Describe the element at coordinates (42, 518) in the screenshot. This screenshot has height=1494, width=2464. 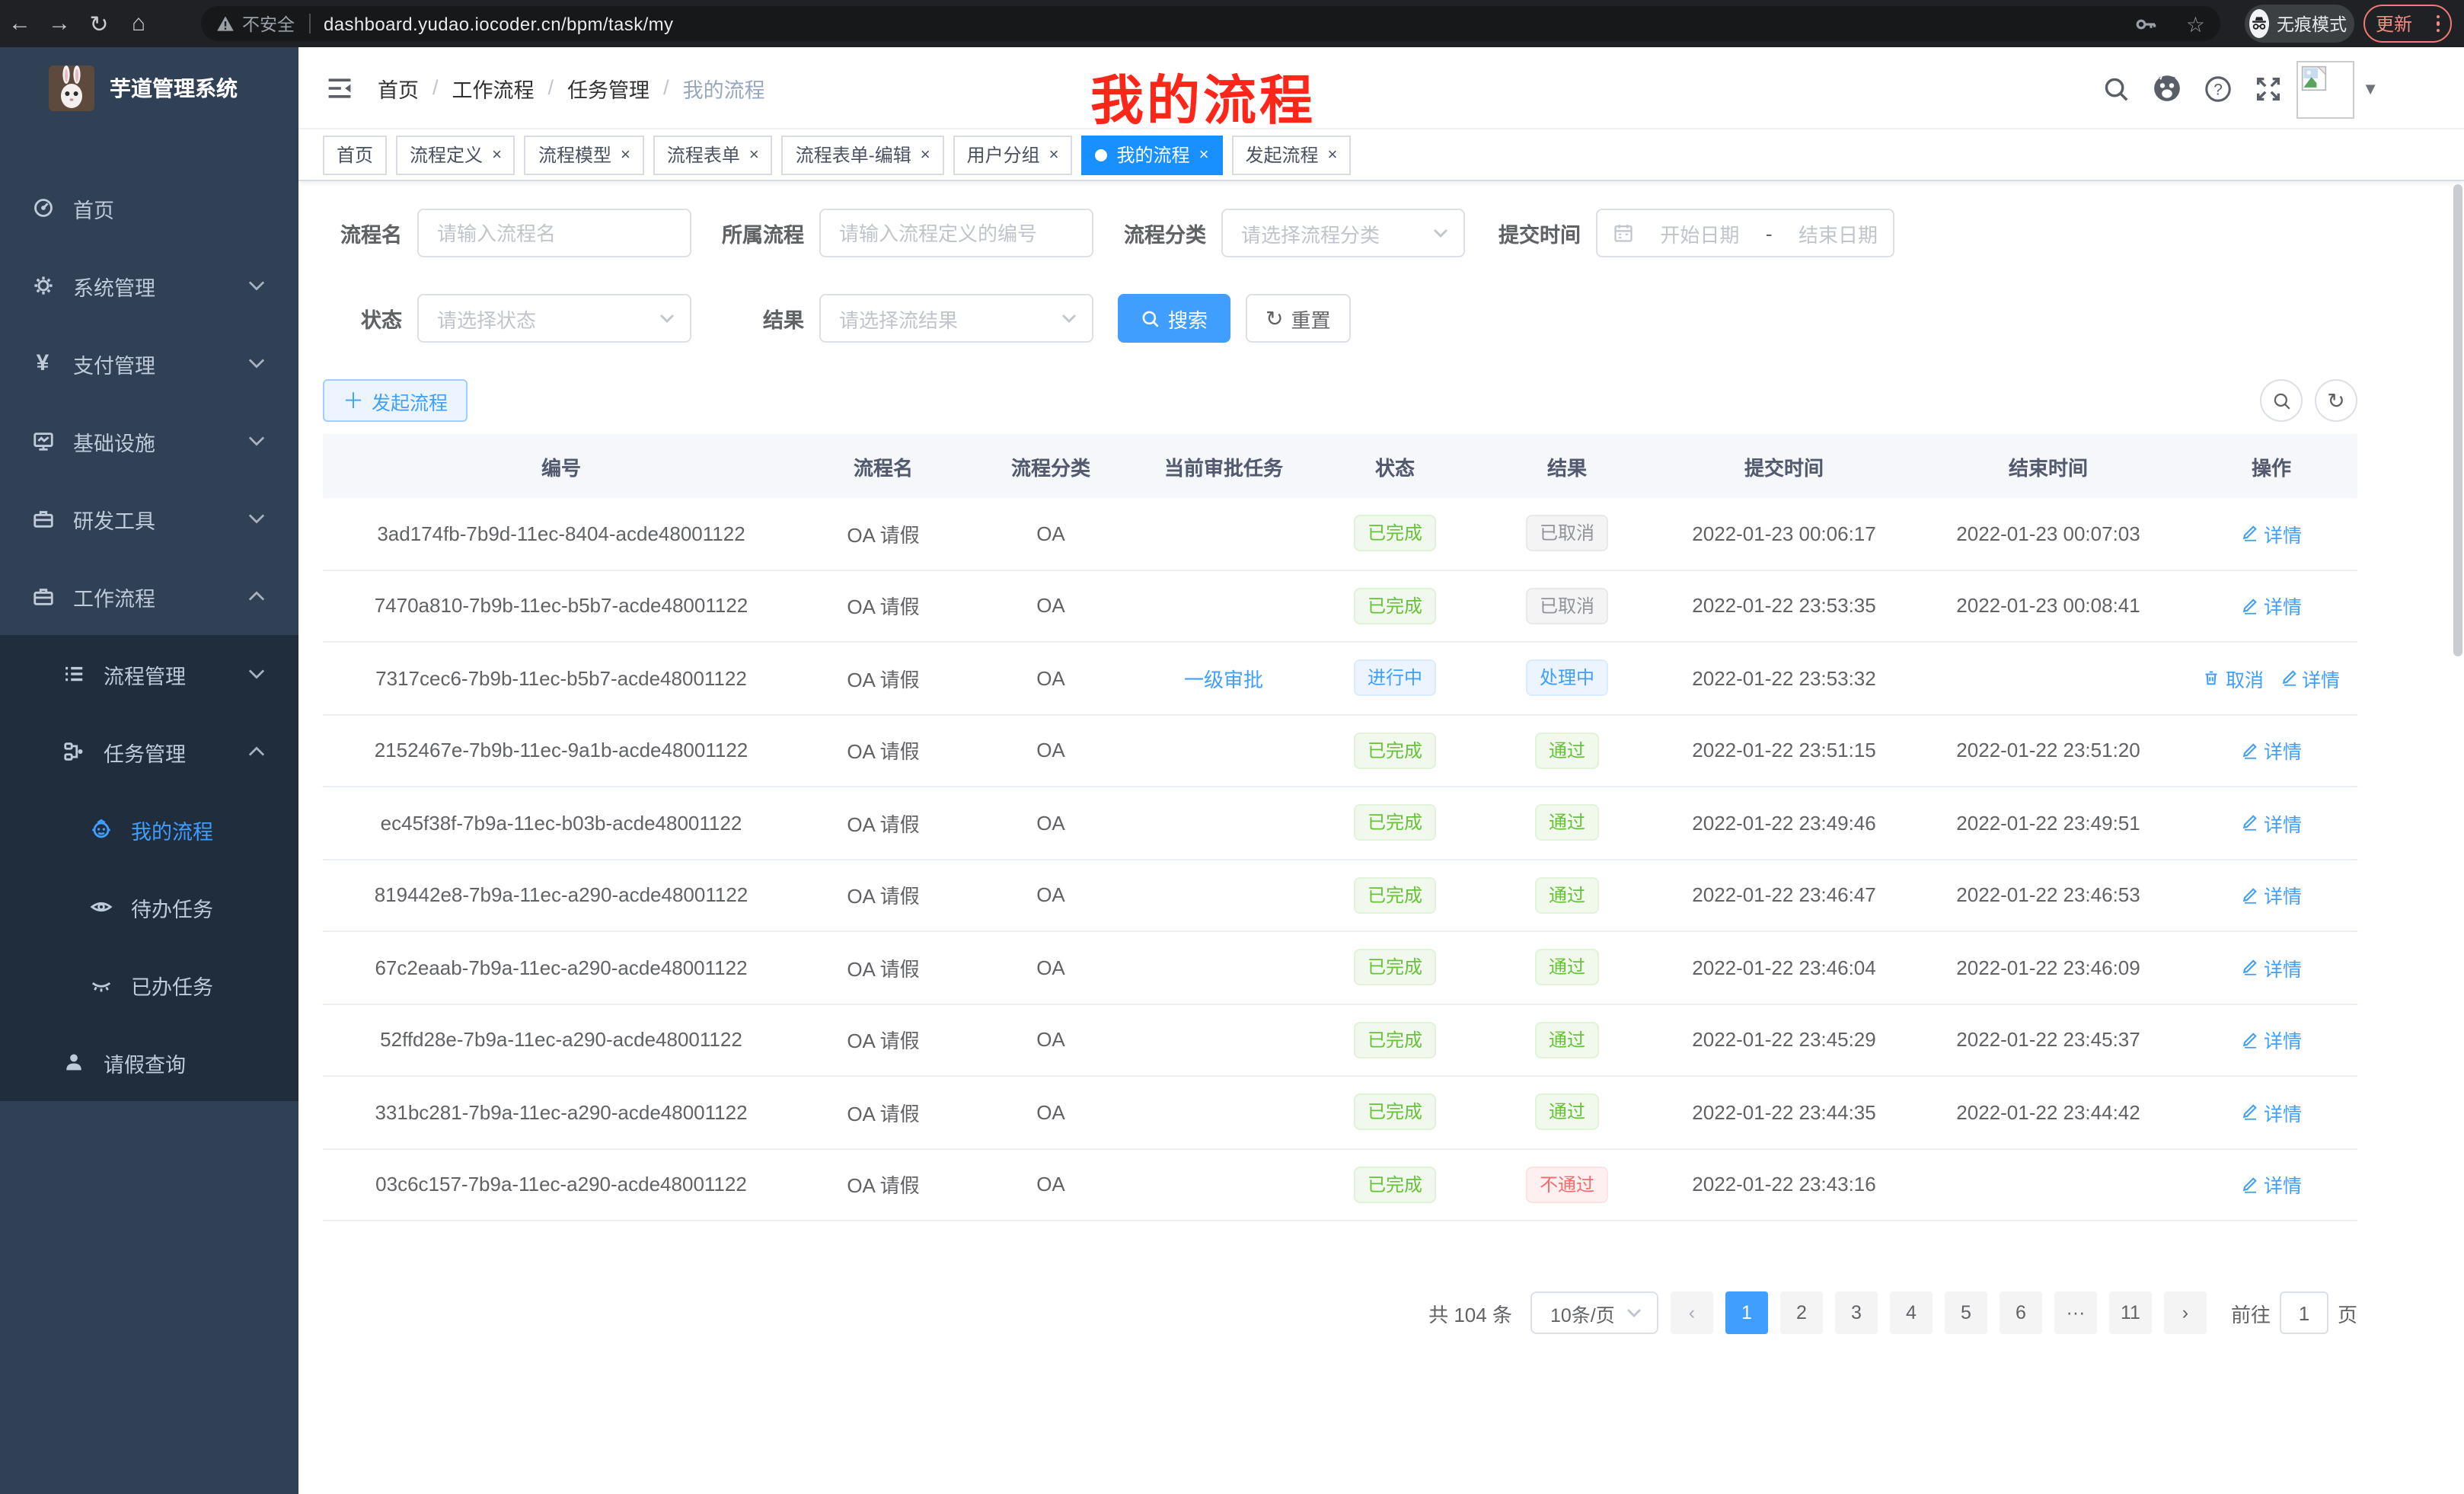
I see `toolbox-icon` at that location.